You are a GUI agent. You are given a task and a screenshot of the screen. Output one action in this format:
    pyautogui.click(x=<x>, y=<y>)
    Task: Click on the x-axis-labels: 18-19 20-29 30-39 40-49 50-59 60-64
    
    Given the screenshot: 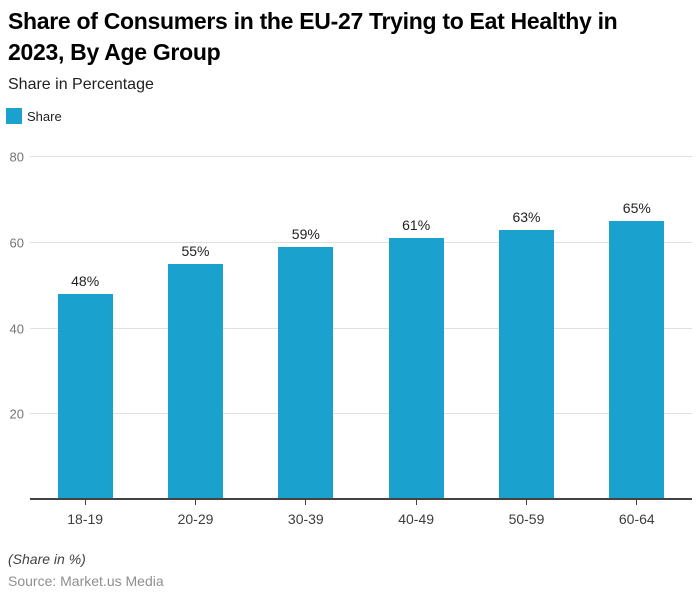 What is the action you would take?
    pyautogui.click(x=361, y=519)
    